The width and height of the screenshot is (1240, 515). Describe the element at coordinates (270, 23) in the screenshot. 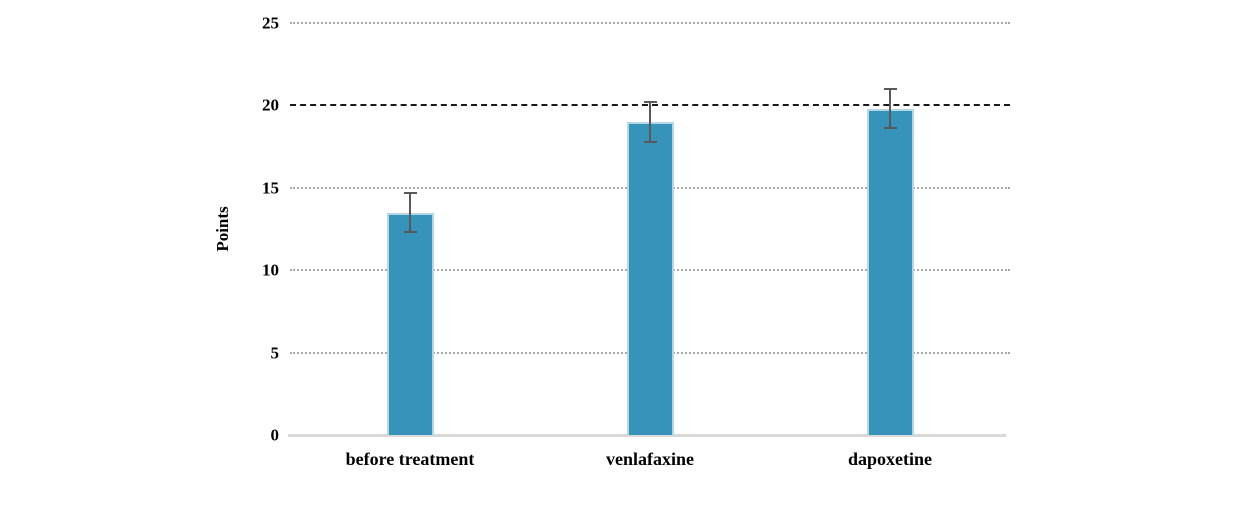

I see `y-tick-label: 25` at that location.